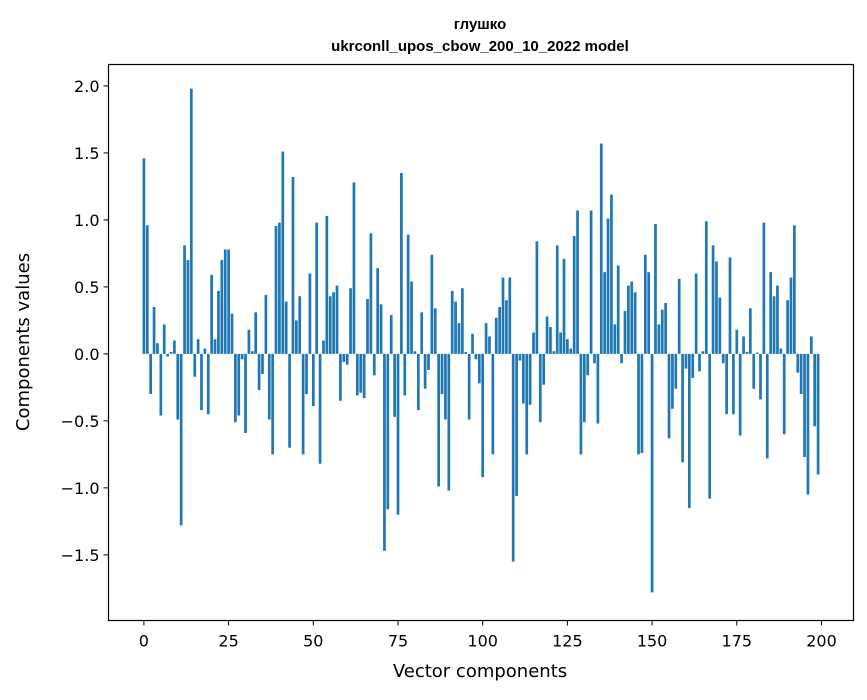 This screenshot has height=700, width=867. I want to click on x-tick-label: 150, so click(652, 641).